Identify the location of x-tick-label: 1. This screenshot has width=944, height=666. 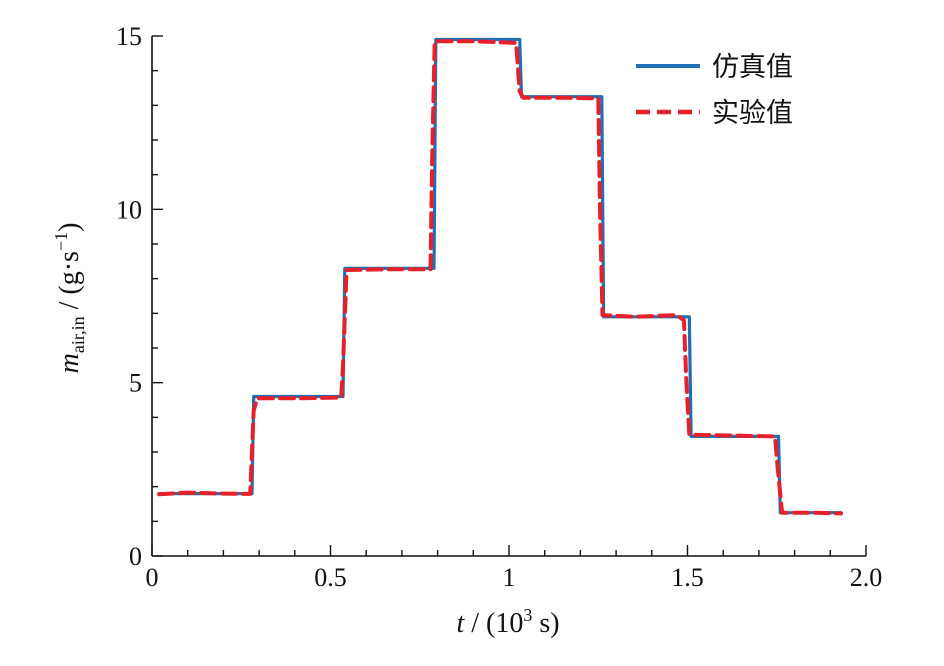
(509, 577).